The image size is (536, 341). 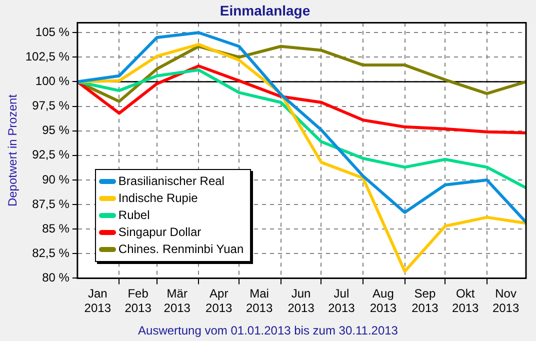 I want to click on x-tick-label: Okt 2013, so click(x=466, y=301).